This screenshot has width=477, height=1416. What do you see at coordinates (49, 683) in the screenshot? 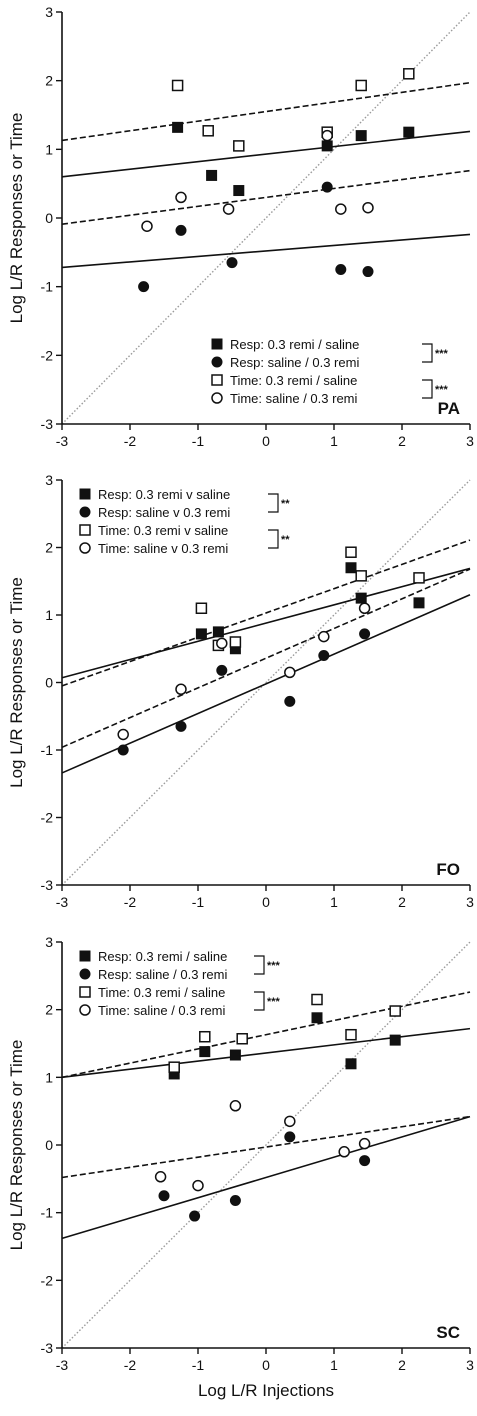
I see `y-tick-label: 0` at bounding box center [49, 683].